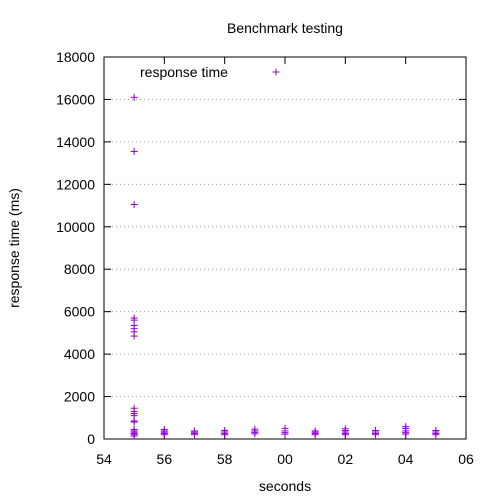 The image size is (500, 500). I want to click on x-tick-label: 58, so click(225, 459).